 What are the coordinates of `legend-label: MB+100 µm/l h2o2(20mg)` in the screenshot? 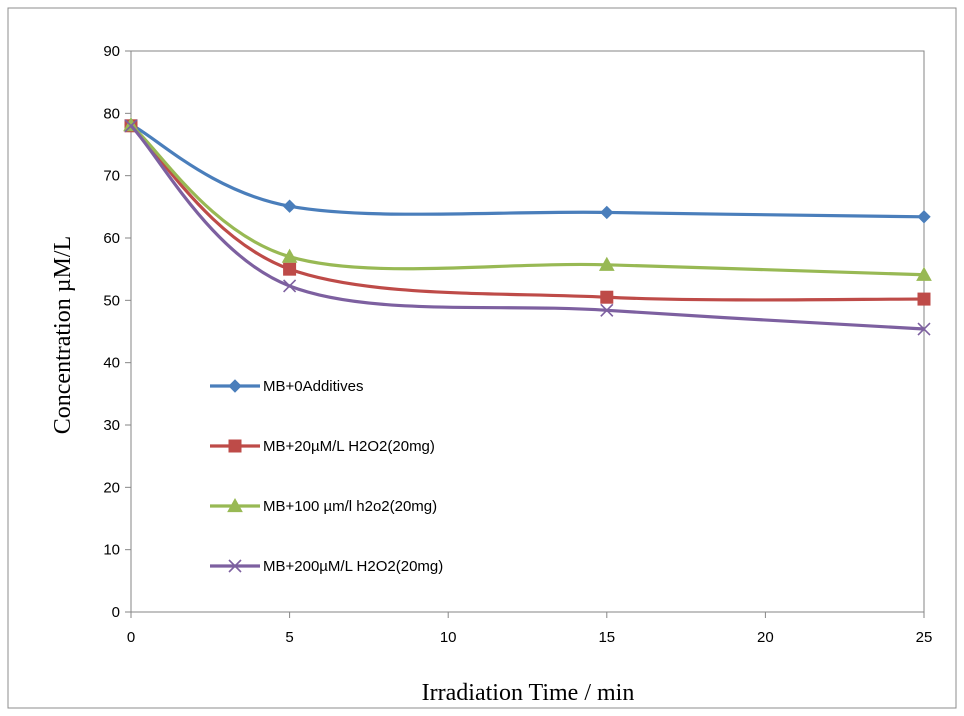 It's located at (350, 506).